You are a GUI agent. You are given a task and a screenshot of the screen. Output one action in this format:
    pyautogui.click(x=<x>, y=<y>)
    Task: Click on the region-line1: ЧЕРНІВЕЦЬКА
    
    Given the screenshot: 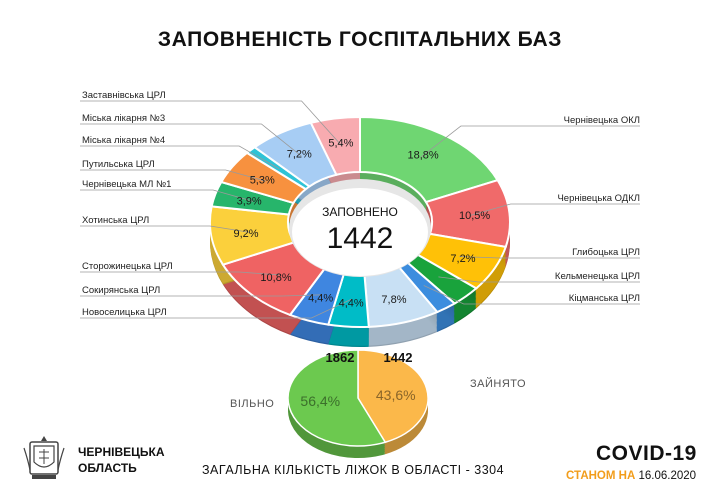 What is the action you would take?
    pyautogui.click(x=121, y=452)
    